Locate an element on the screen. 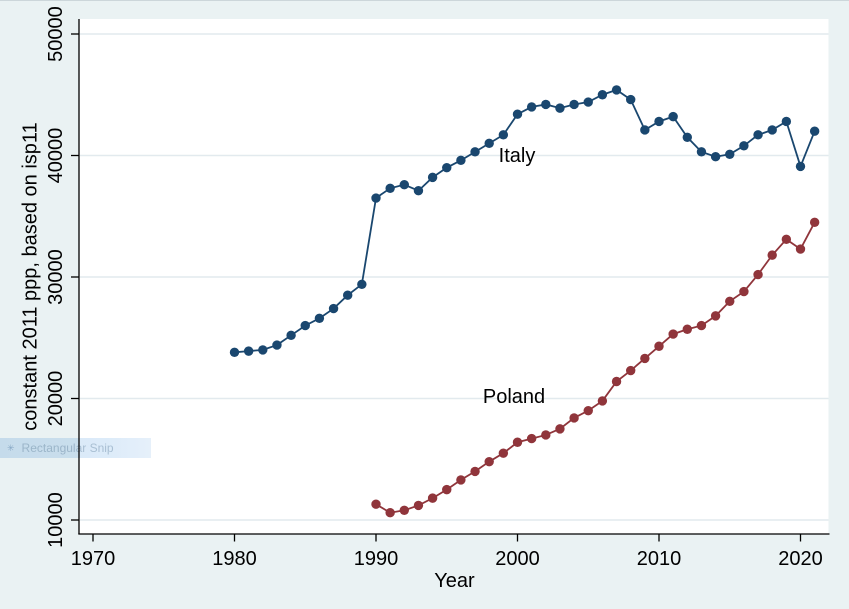 The width and height of the screenshot is (849, 609). x-axis-title: Year is located at coordinates (454, 581).